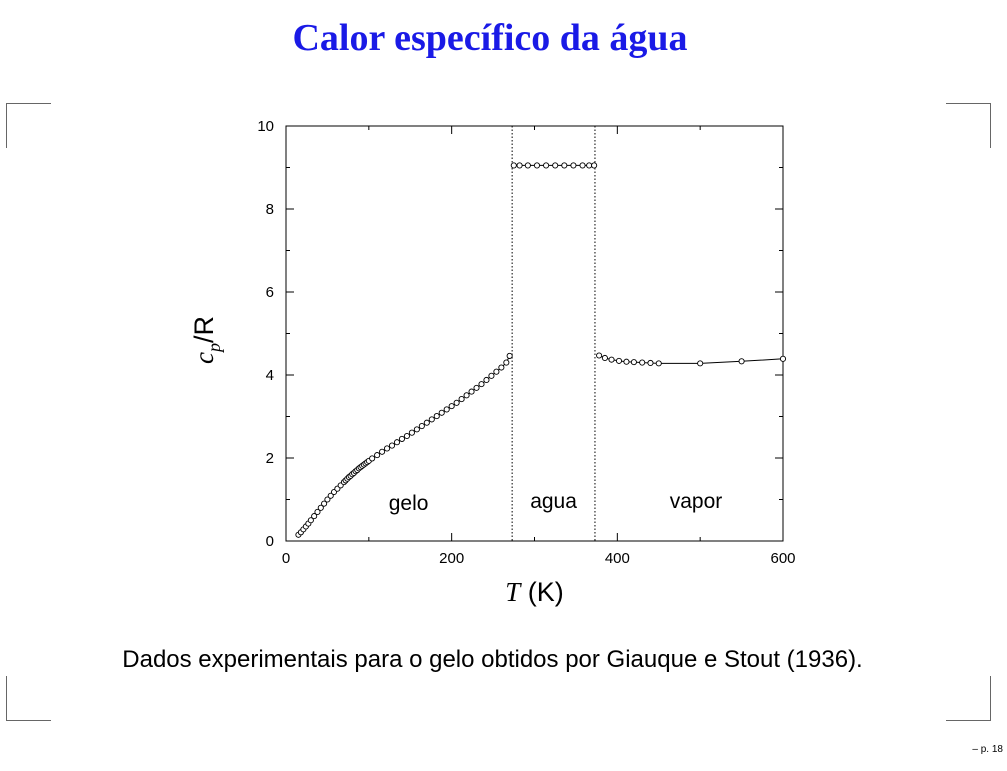 The width and height of the screenshot is (1007, 771). I want to click on slide-title: Calor específico da água, so click(490, 38).